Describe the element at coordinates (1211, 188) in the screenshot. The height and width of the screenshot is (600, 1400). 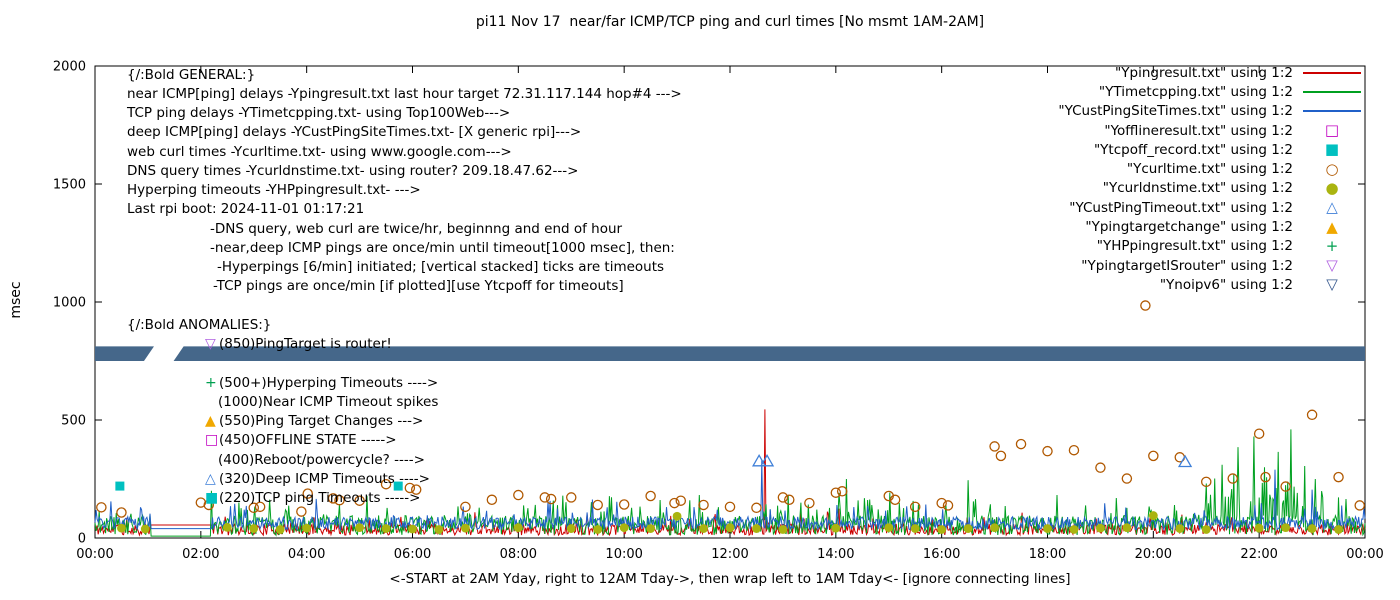
I see `legend-row: "Ycurldnstime.txt" using 1:2 ●` at that location.